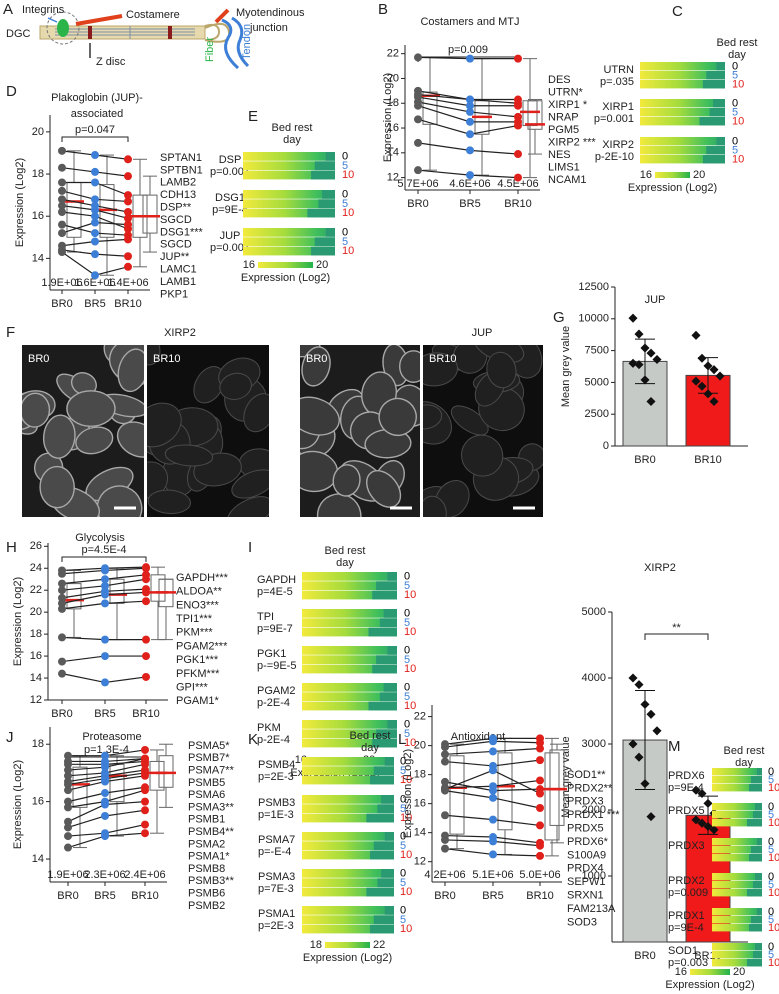  Describe the element at coordinates (316, 945) in the screenshot. I see `colorbar-tick-label: 18` at that location.